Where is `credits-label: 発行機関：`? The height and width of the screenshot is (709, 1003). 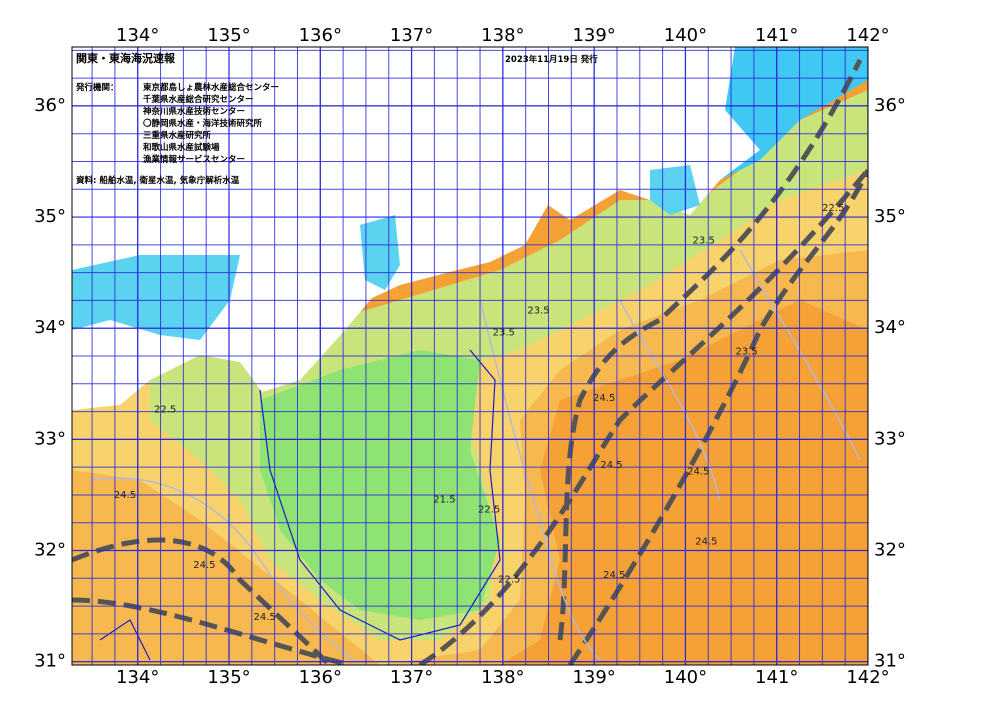 credits-label: 発行機関： is located at coordinates (97, 87).